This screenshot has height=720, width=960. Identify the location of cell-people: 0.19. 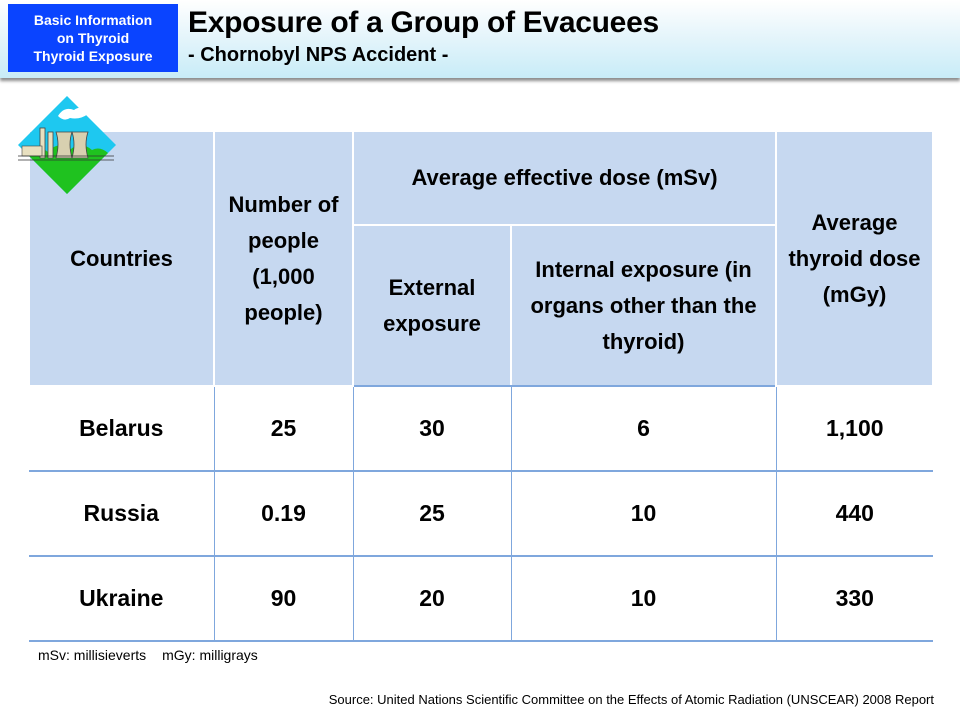
(283, 513).